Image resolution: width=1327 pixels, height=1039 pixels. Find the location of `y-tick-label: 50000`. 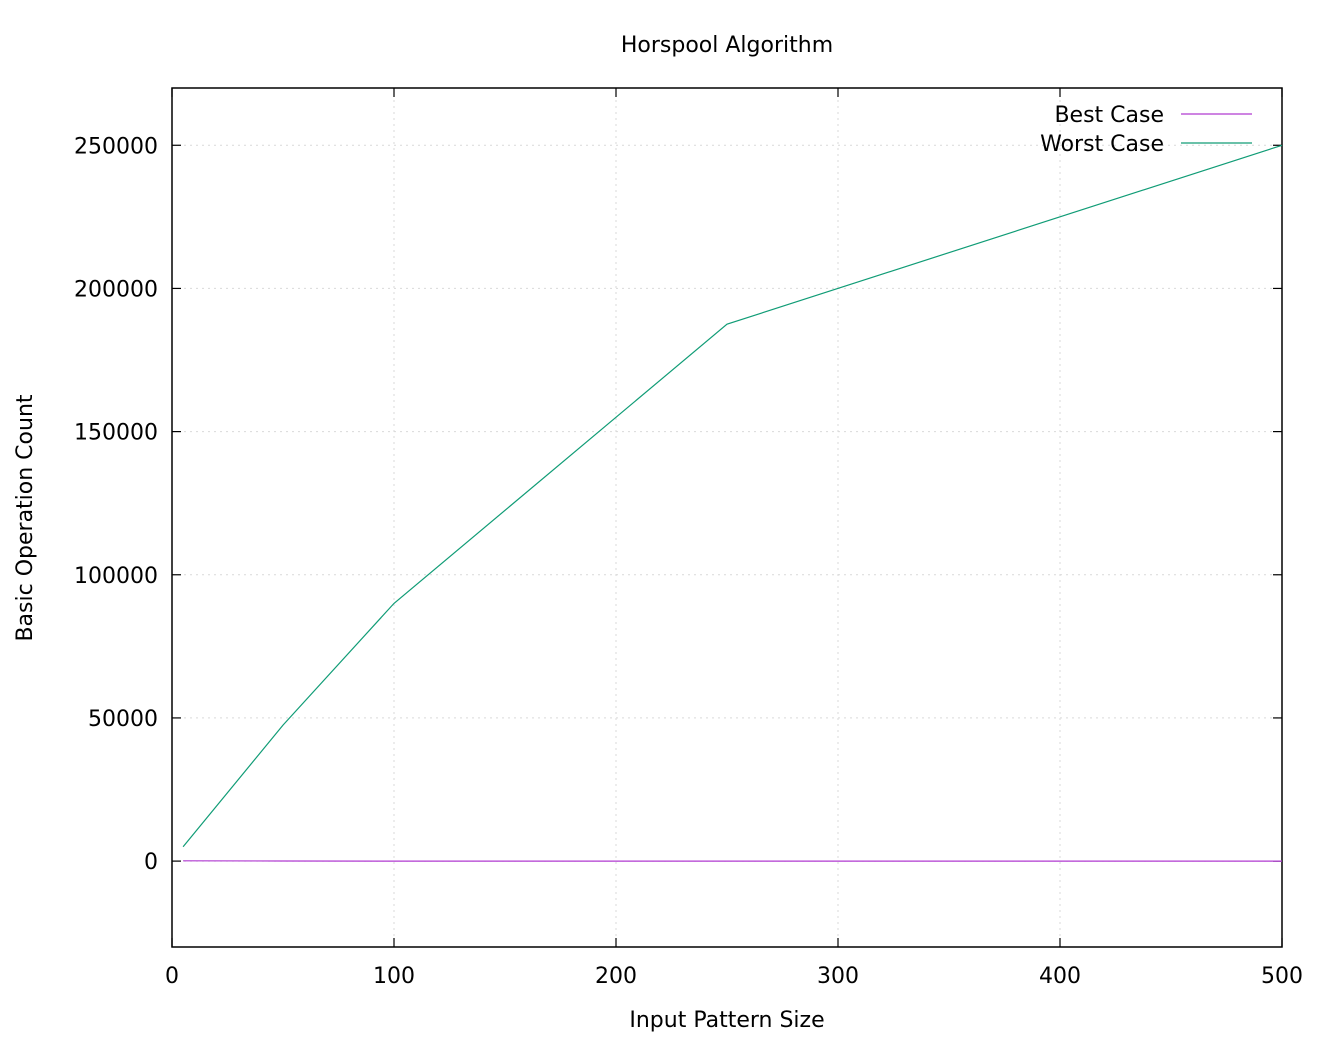

y-tick-label: 50000 is located at coordinates (123, 719).